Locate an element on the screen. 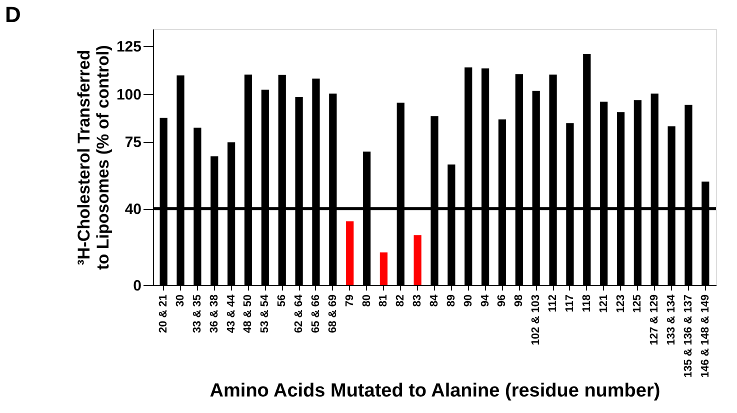 The image size is (737, 413). x-tick-label: 118 is located at coordinates (586, 303).